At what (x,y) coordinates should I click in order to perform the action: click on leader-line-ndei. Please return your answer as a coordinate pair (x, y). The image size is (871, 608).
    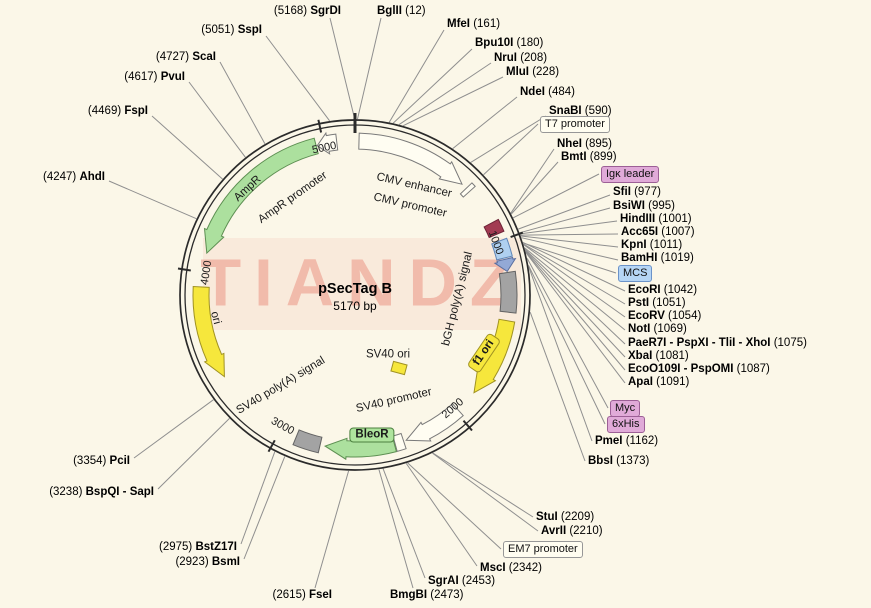
    Looking at the image, I should click on (485, 122).